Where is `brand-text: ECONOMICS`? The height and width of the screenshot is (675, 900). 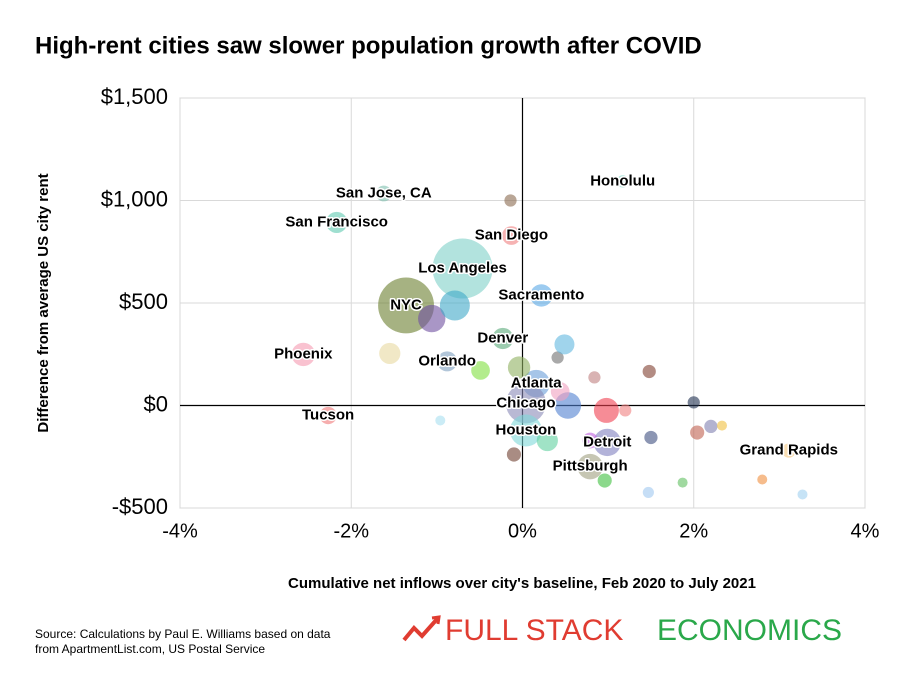
brand-text: ECONOMICS is located at coordinates (749, 630).